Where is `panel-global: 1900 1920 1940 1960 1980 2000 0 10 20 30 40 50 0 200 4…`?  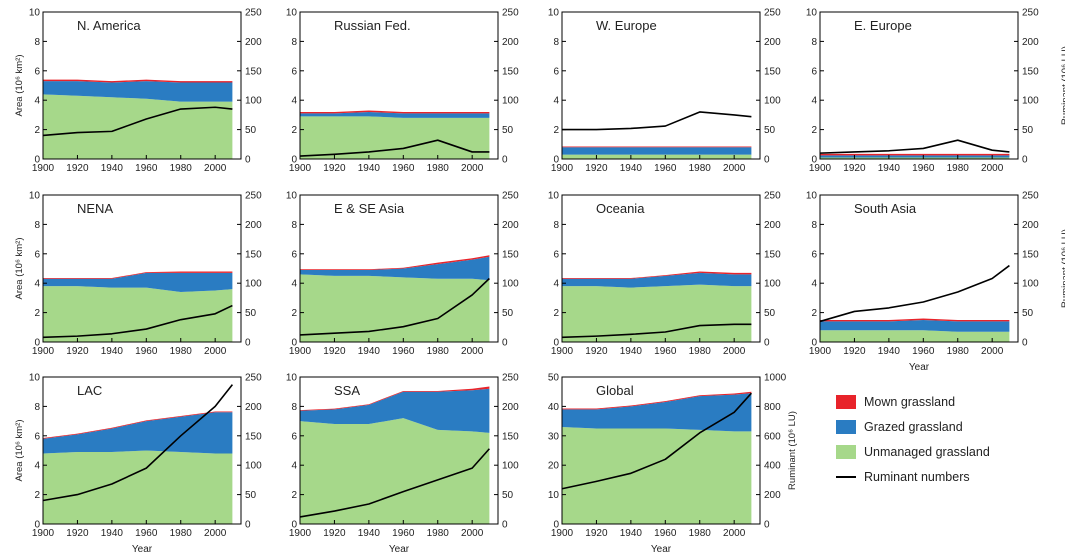 panel-global: 1900 1920 1940 1960 1980 2000 0 10 20 30 40 50 0 200 4… is located at coordinates (673, 464).